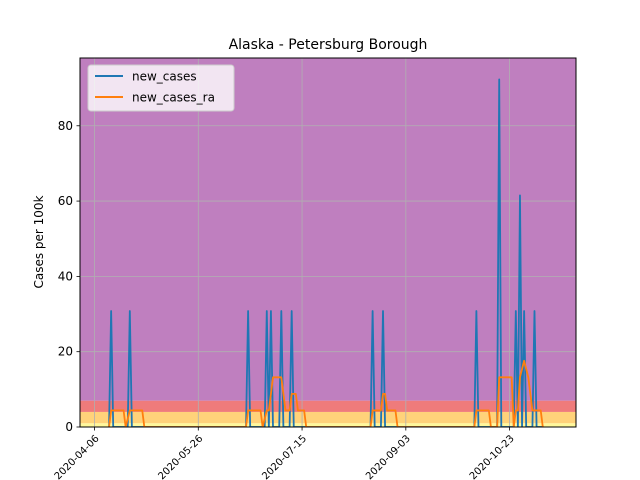 This screenshot has width=640, height=480. I want to click on legend-label-new-cases: new_cases, so click(164, 77).